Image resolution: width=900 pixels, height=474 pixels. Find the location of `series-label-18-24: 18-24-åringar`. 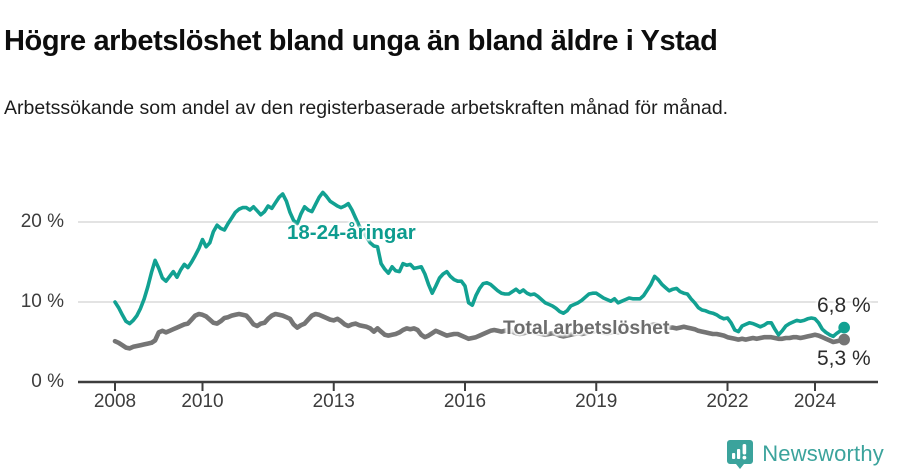

series-label-18-24: 18-24-åringar is located at coordinates (351, 232).